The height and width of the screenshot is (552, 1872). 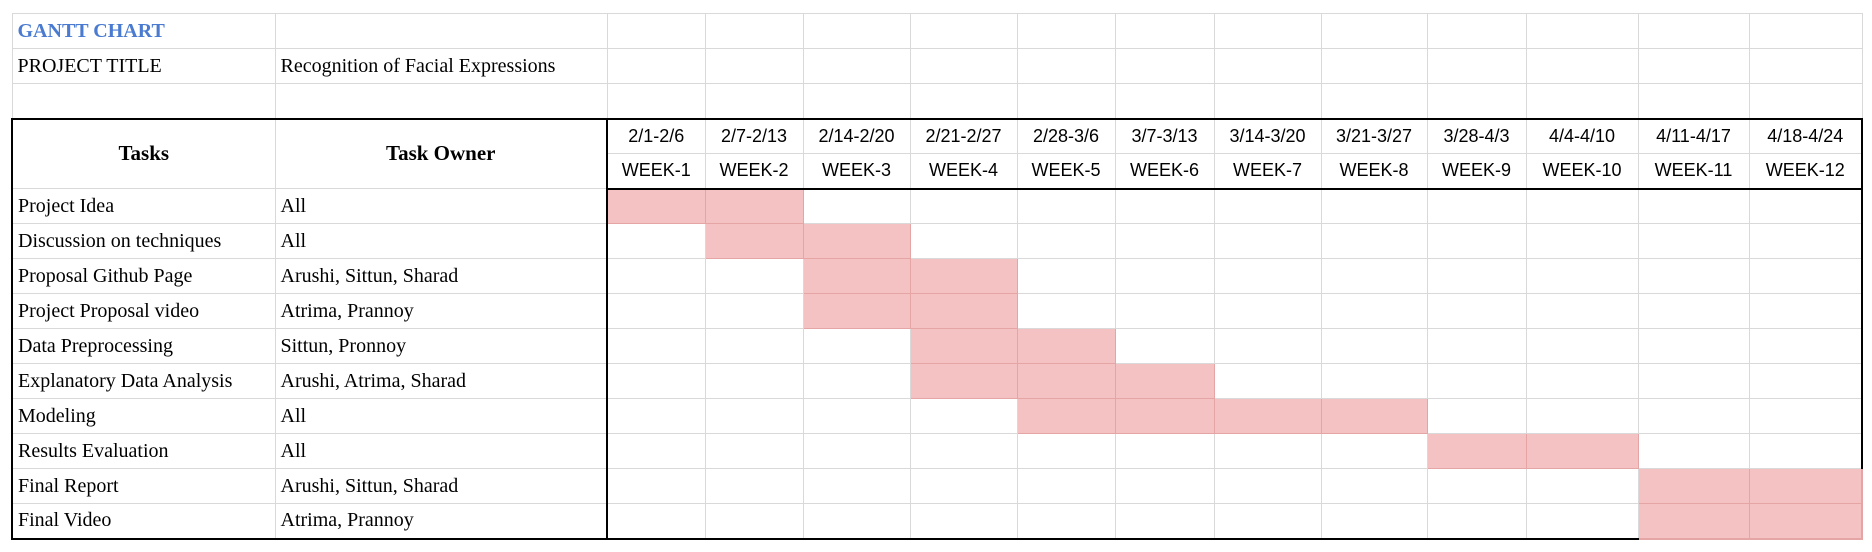 What do you see at coordinates (1693, 135) in the screenshot?
I see `week-range-header: 4/11-4/17` at bounding box center [1693, 135].